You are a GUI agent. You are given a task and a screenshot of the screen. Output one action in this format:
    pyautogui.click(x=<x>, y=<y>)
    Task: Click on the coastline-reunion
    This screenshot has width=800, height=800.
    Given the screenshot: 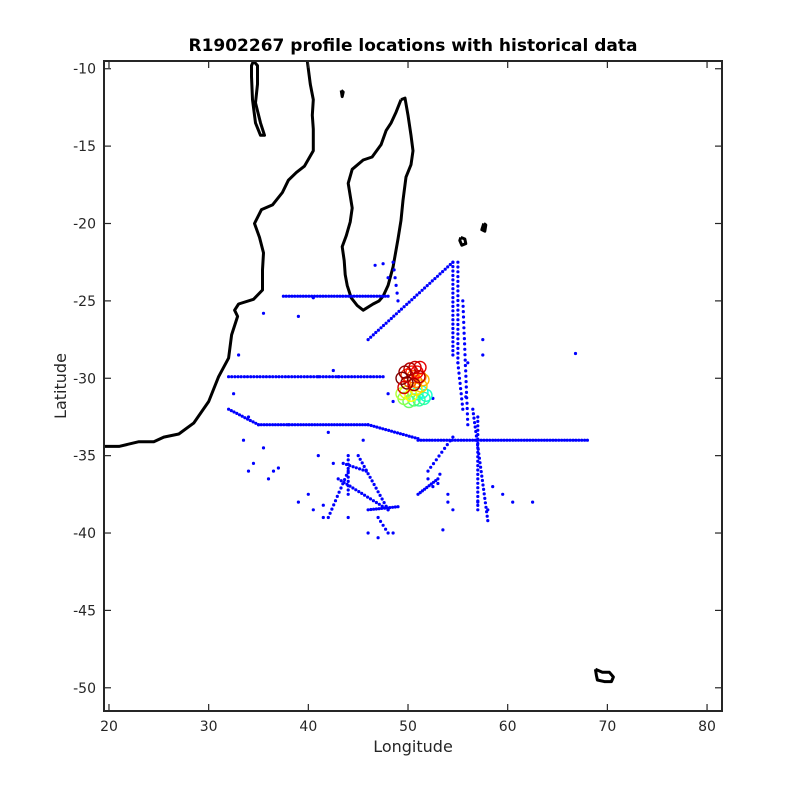 What is the action you would take?
    pyautogui.click(x=463, y=241)
    